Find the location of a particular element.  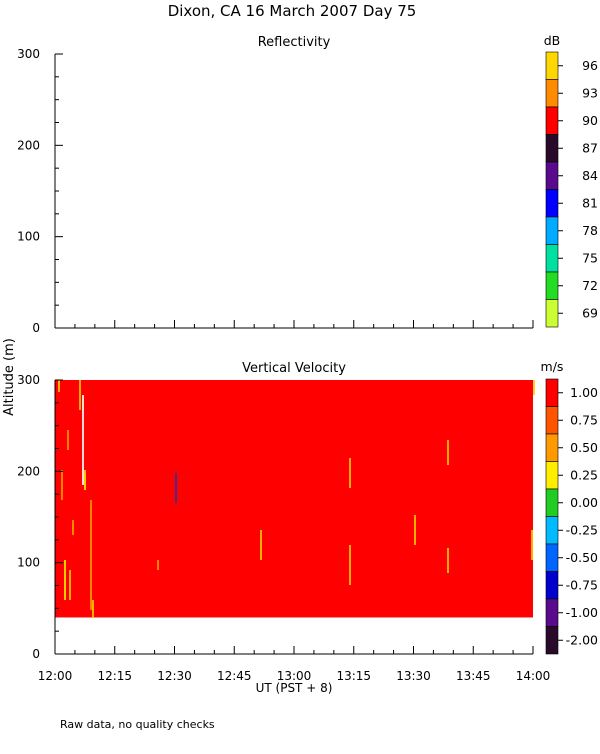

colorbar-label: 81 is located at coordinates (590, 202).